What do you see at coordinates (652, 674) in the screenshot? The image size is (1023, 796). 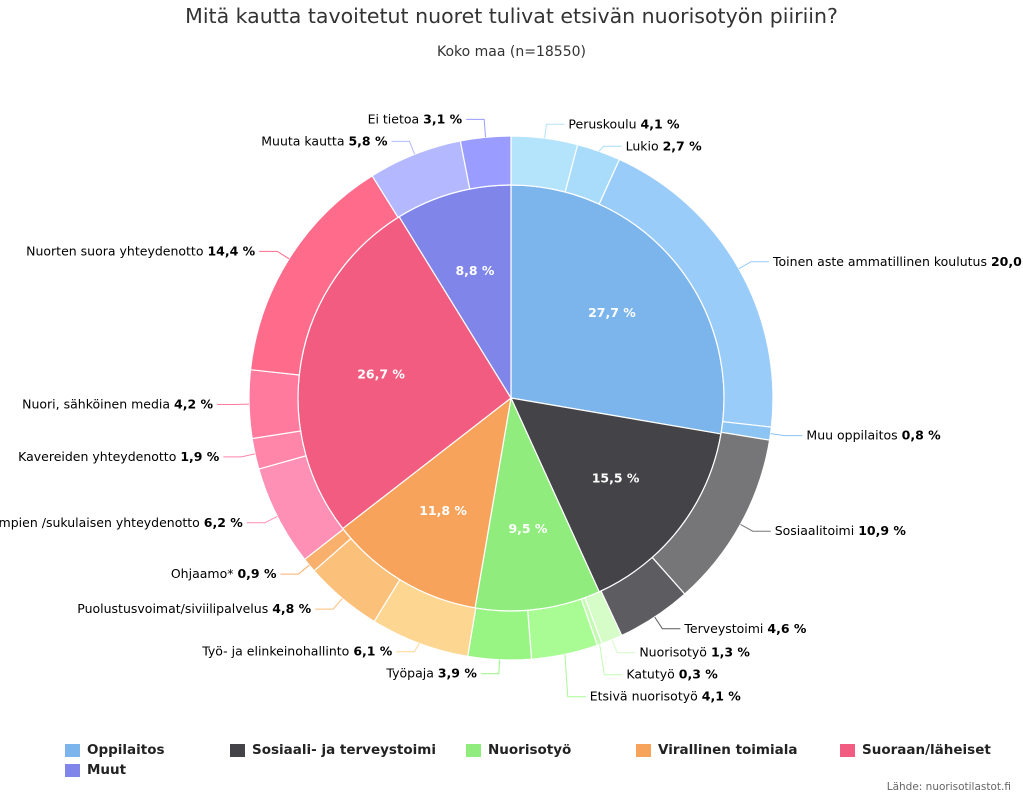 I see `outer-slice-name: Katutyö` at bounding box center [652, 674].